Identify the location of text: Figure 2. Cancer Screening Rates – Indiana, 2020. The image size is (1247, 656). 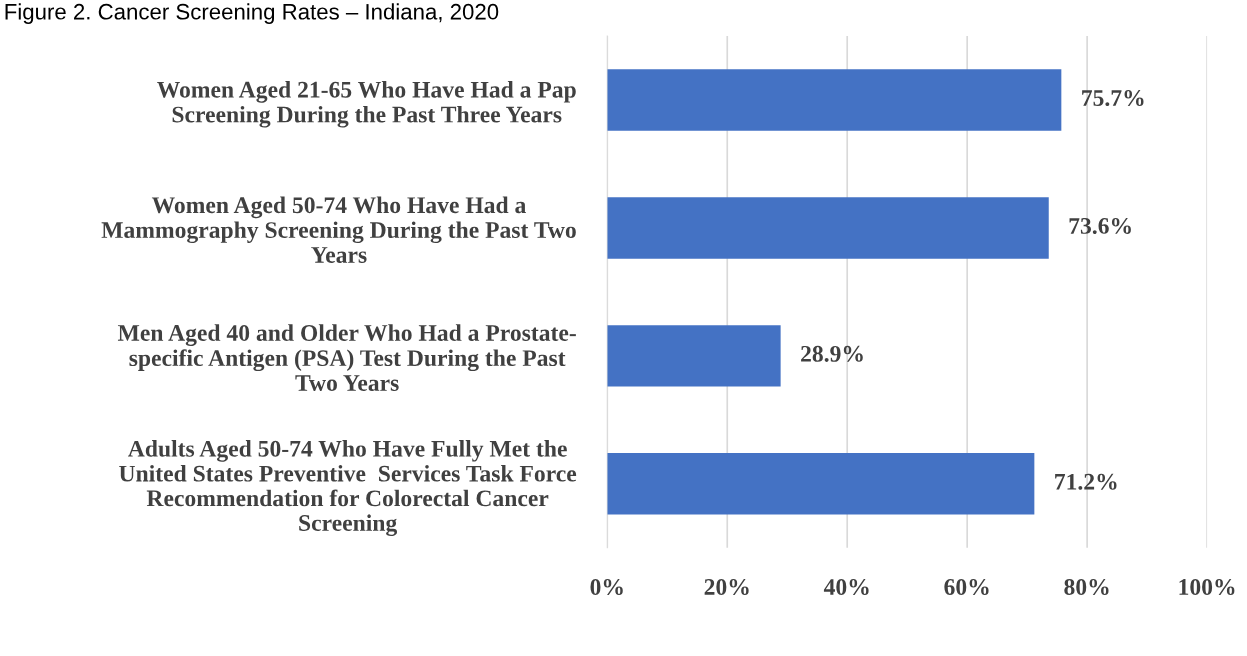
(252, 13).